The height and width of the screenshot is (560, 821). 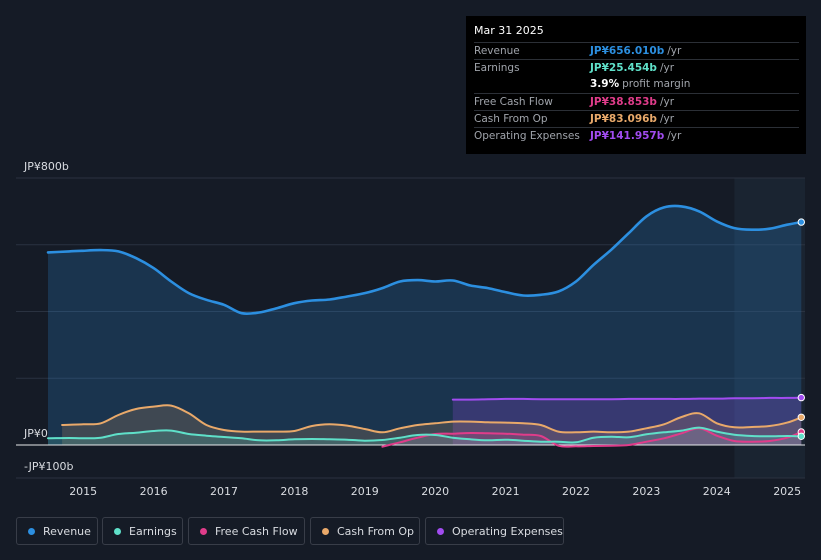 I want to click on legend-label: Operating Expenses, so click(x=507, y=531).